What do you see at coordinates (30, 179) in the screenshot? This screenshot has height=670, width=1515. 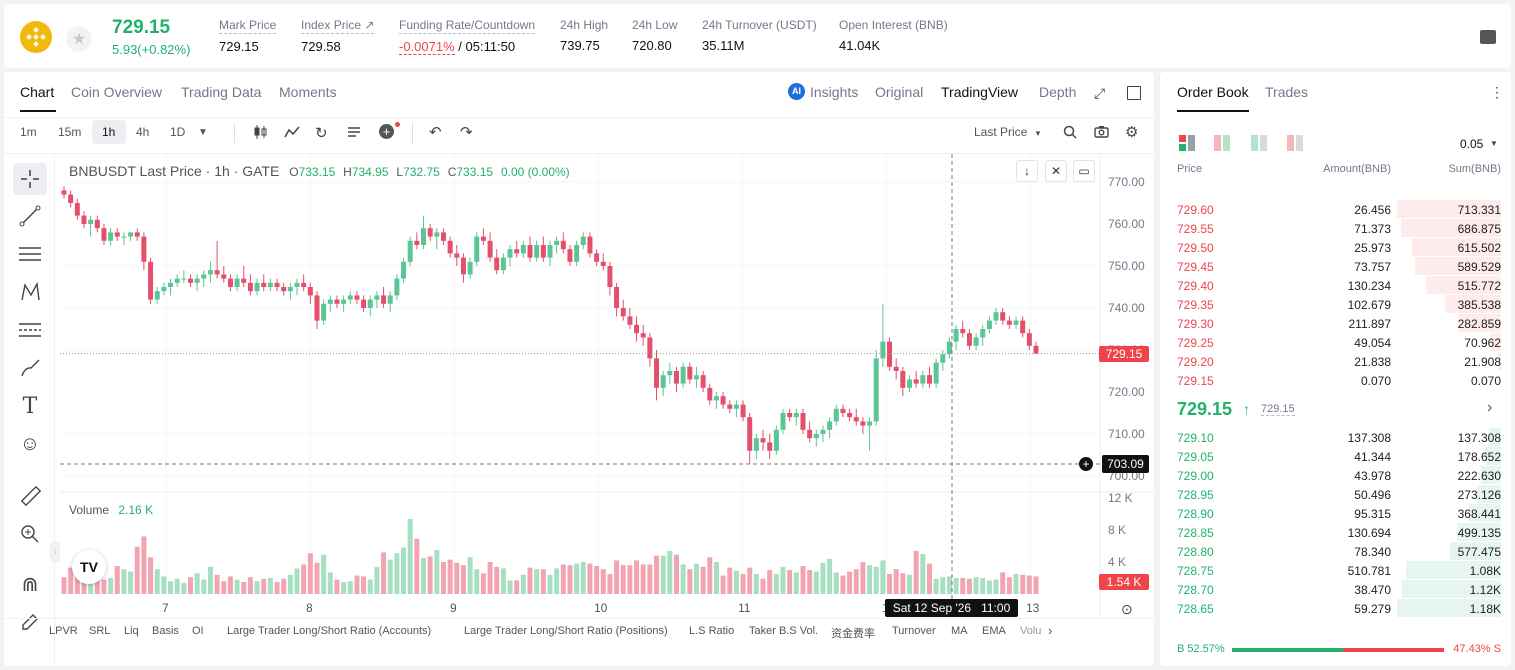 I see `crosshair-tool-icon` at bounding box center [30, 179].